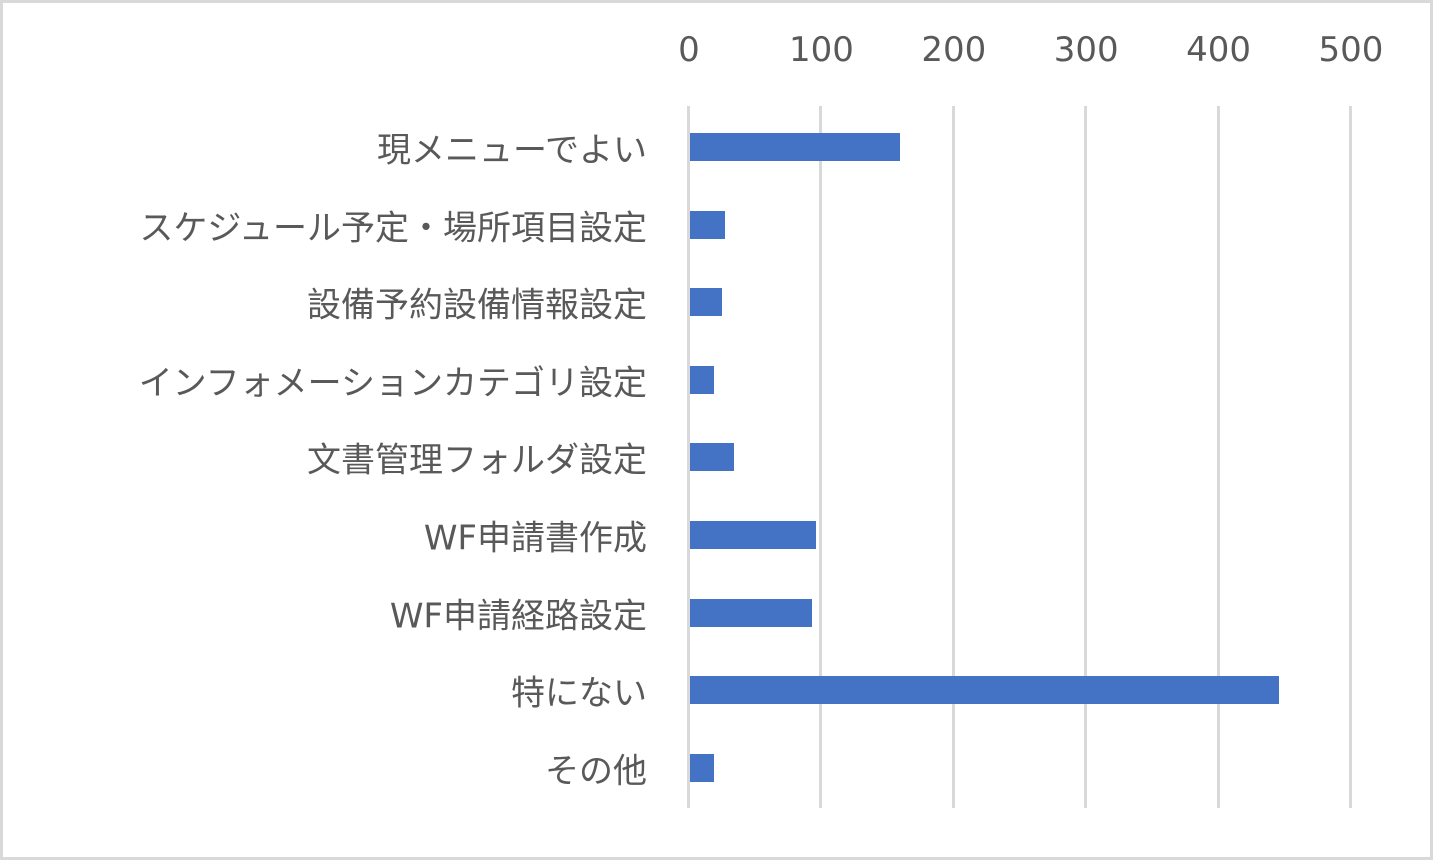 Image resolution: width=1433 pixels, height=860 pixels. Describe the element at coordinates (477, 305) in the screenshot. I see `category-label: 設備予約設備情報設定` at that location.